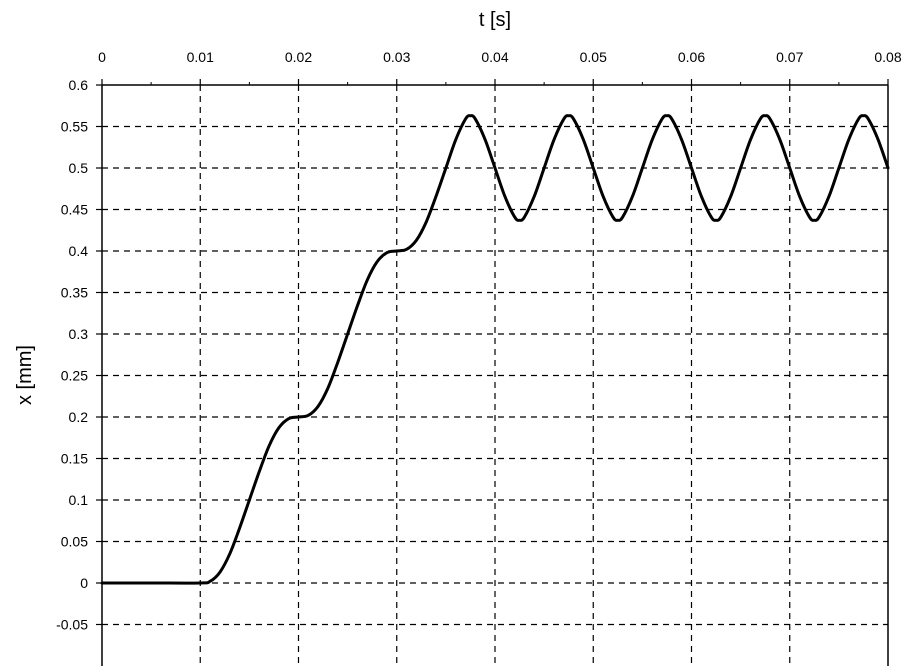 The width and height of the screenshot is (905, 671). Describe the element at coordinates (887, 57) in the screenshot. I see `x-tick-label: 0.08` at that location.